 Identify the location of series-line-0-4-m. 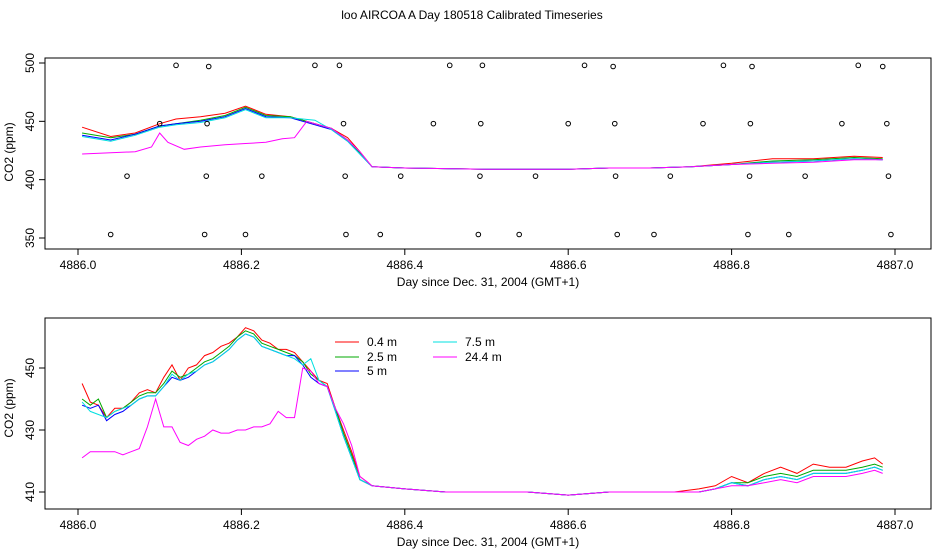
(482, 137).